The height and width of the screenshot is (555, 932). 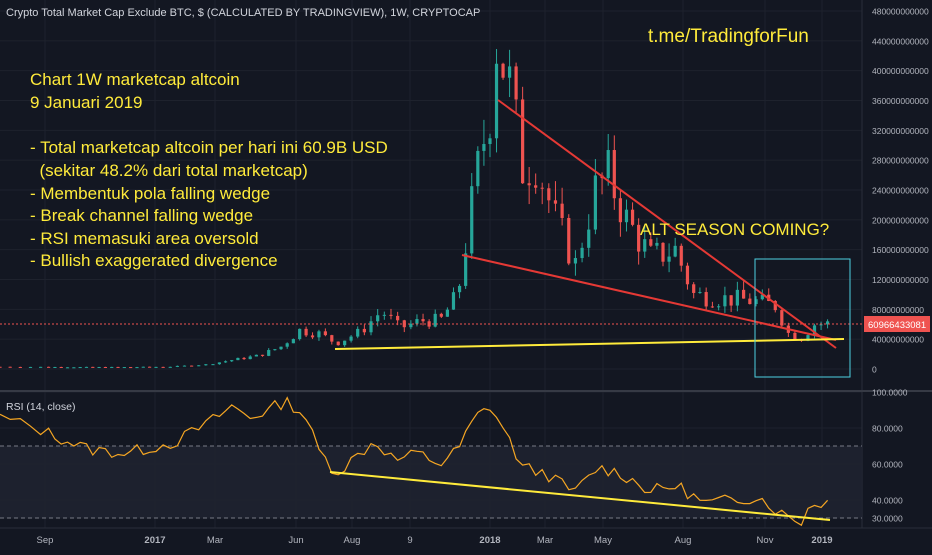 What do you see at coordinates (409, 540) in the screenshot?
I see `time-tick-label: 9` at bounding box center [409, 540].